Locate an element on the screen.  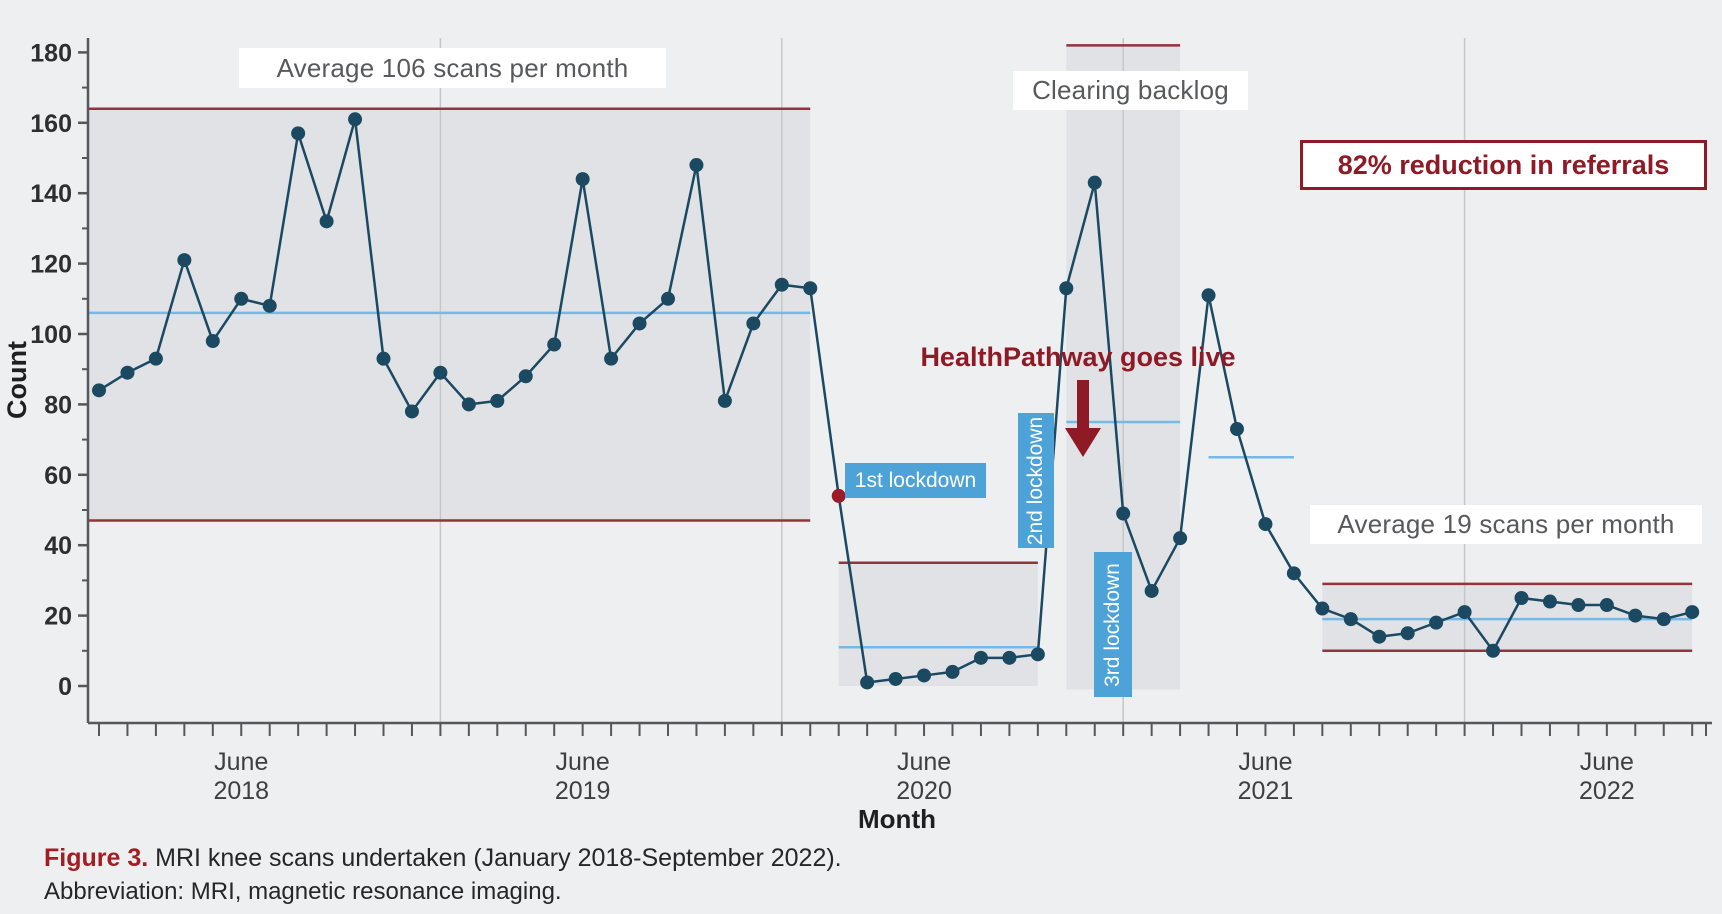
annotation-second-lockdown-text: 2nd lockdown is located at coordinates (1036, 480).